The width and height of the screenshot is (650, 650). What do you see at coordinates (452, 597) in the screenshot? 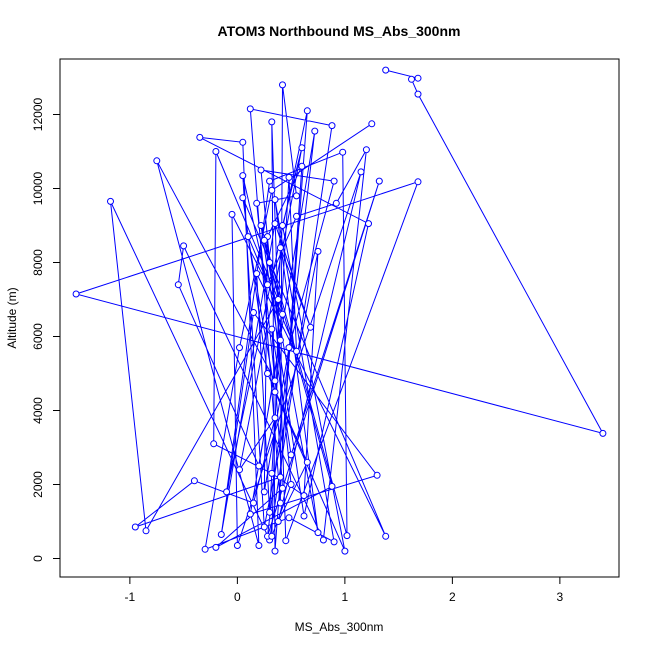
I see `x-tick-label: 2` at bounding box center [452, 597].